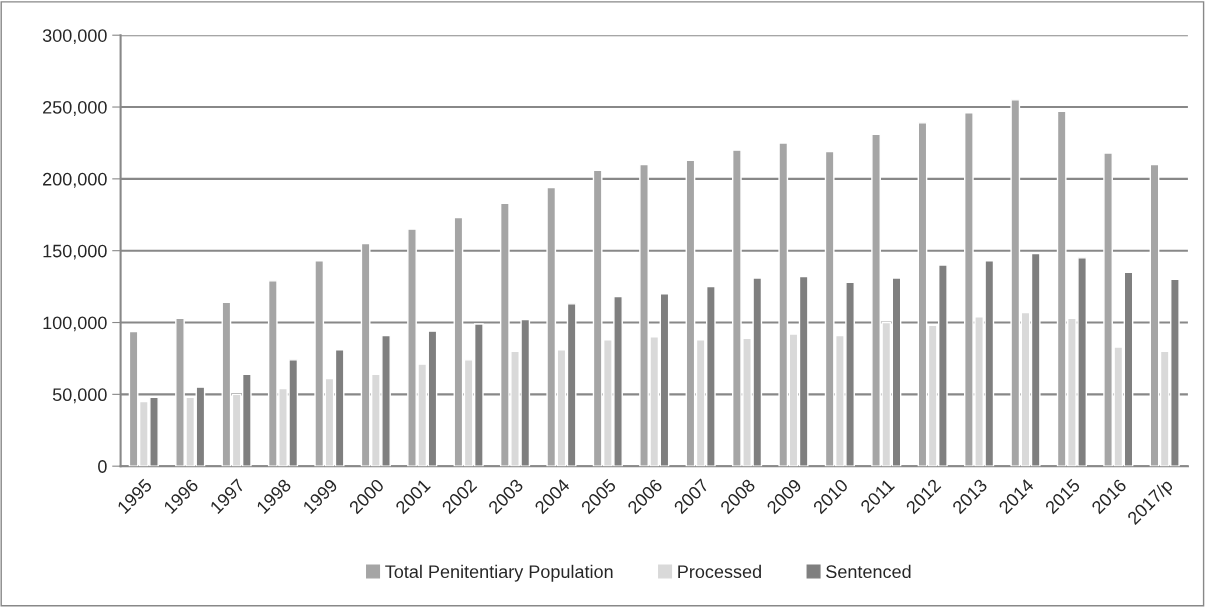  Describe the element at coordinates (75, 180) in the screenshot. I see `y-tick-label: 200,000` at that location.